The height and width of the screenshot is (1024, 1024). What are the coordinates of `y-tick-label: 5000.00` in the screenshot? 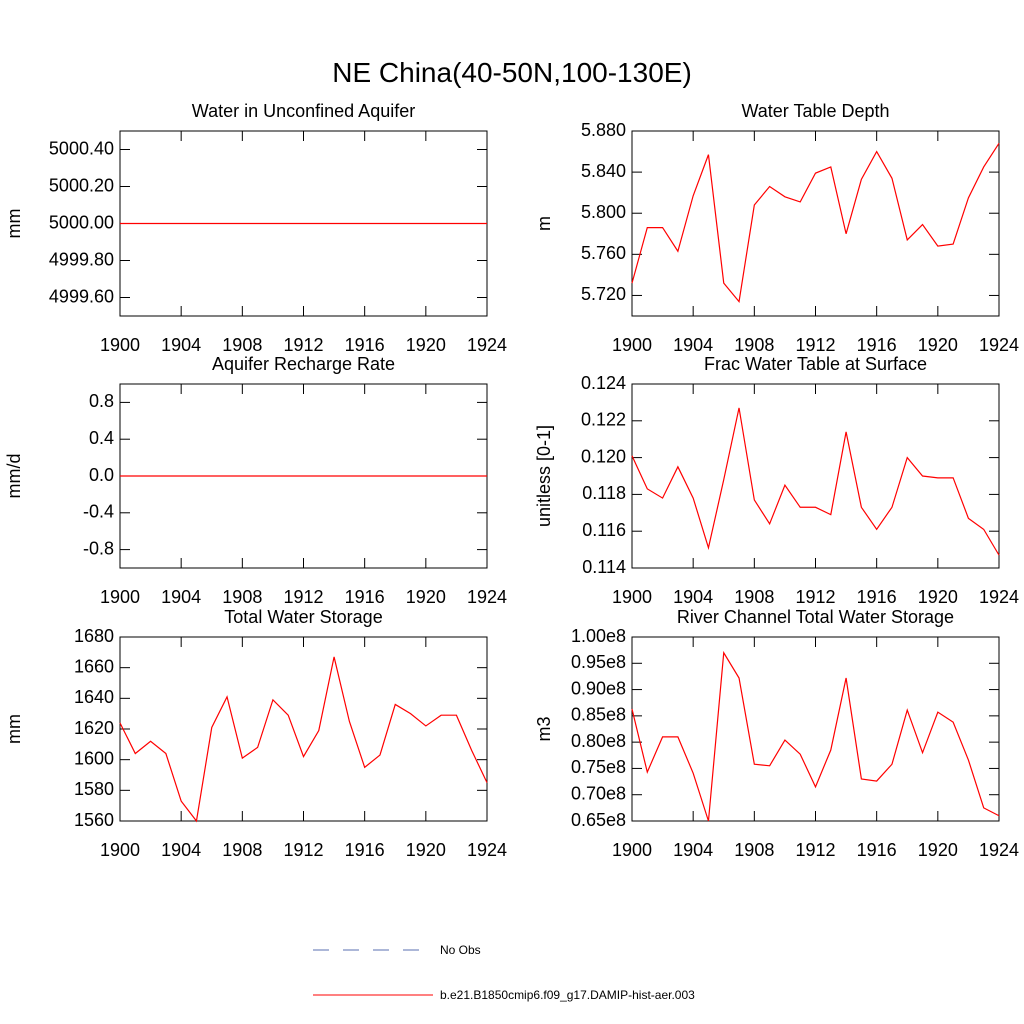 It's located at (81, 222).